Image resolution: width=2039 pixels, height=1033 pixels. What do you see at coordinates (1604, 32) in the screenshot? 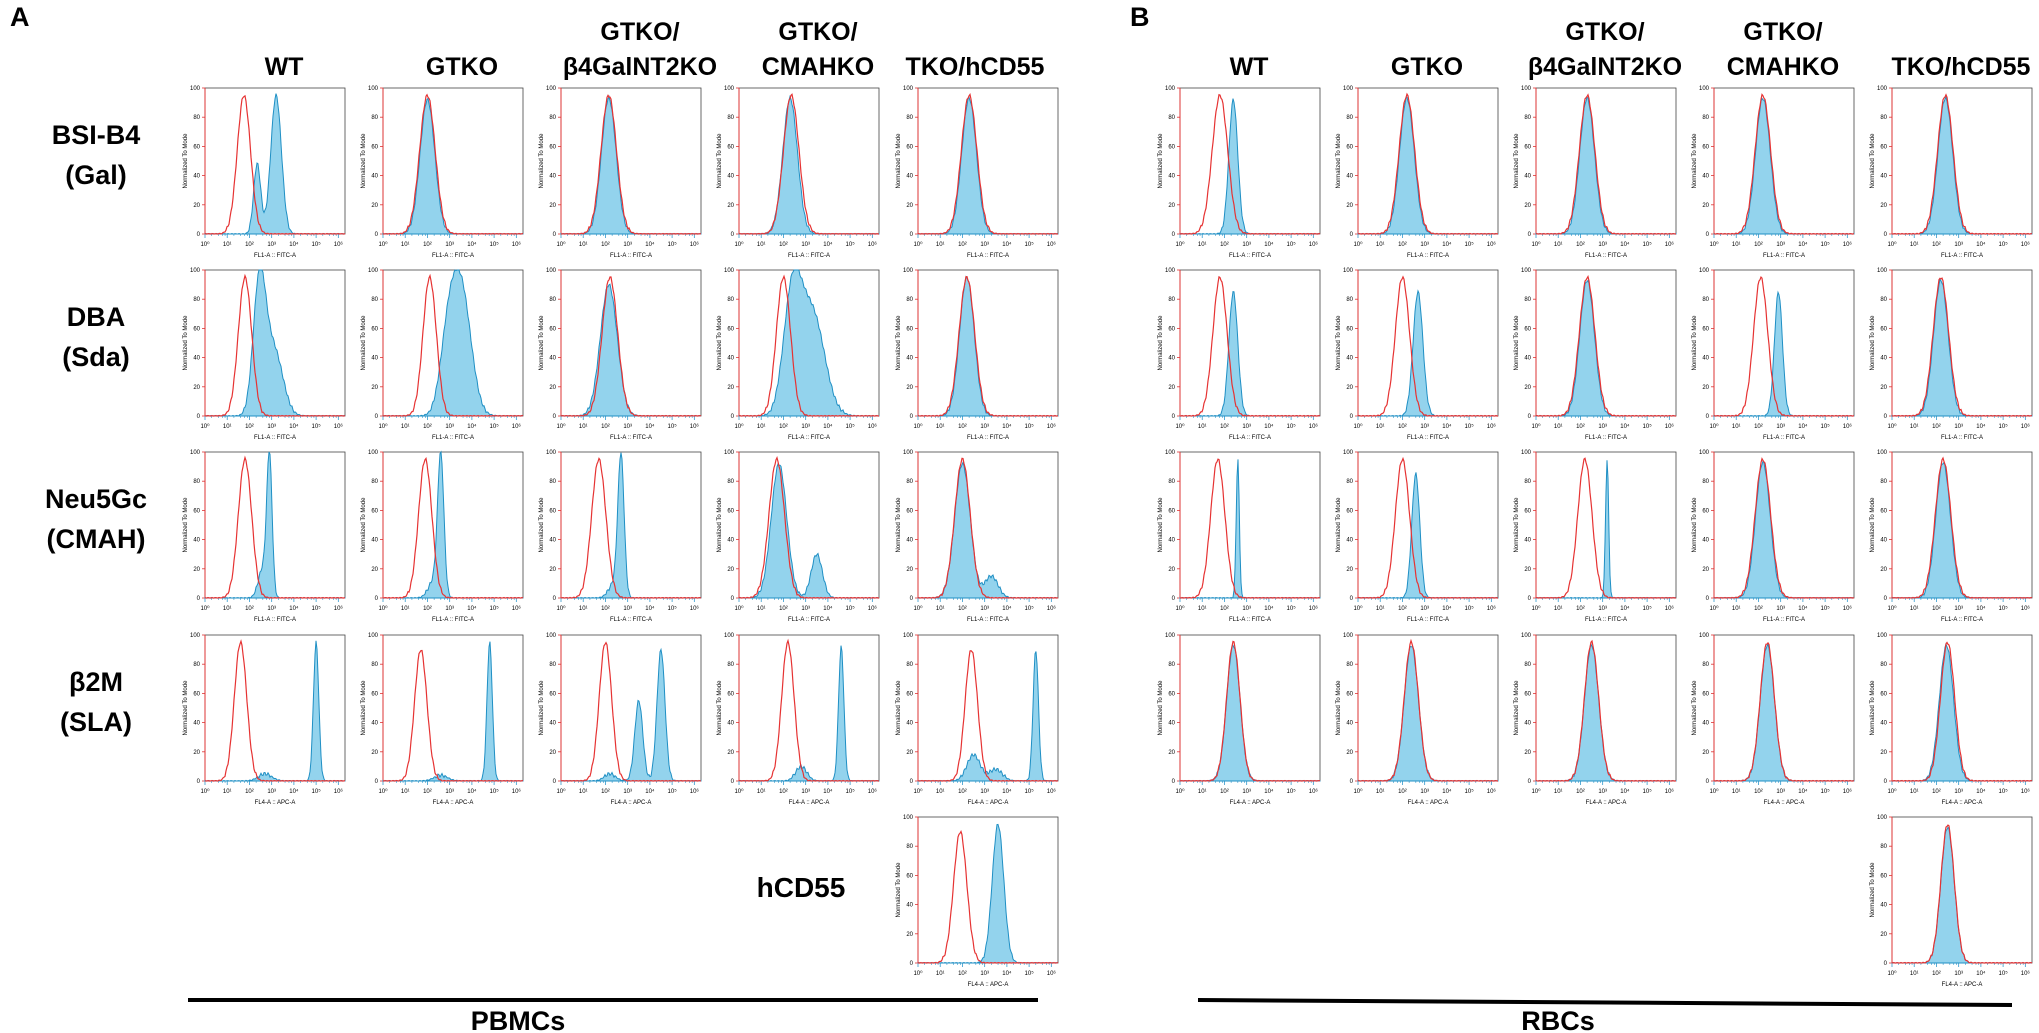
I see `column-header-line: GTKO/` at bounding box center [1604, 32].